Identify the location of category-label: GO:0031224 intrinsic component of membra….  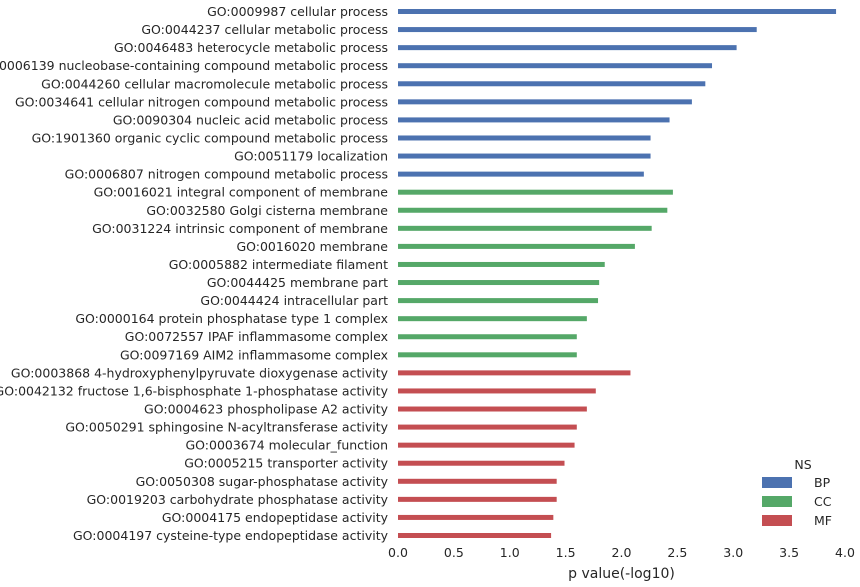
(240, 228).